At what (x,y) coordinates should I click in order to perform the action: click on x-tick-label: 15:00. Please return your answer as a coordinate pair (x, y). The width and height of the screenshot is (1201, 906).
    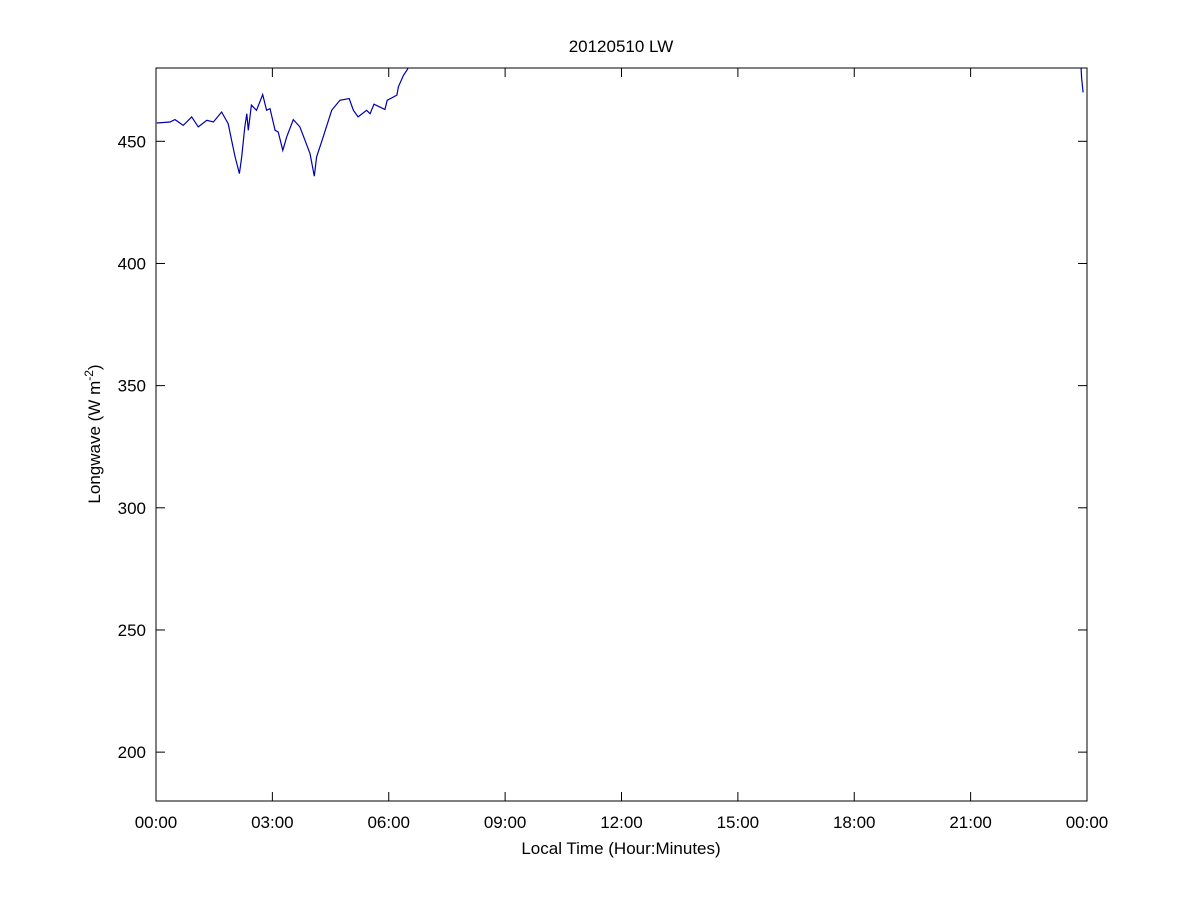
    Looking at the image, I should click on (738, 822).